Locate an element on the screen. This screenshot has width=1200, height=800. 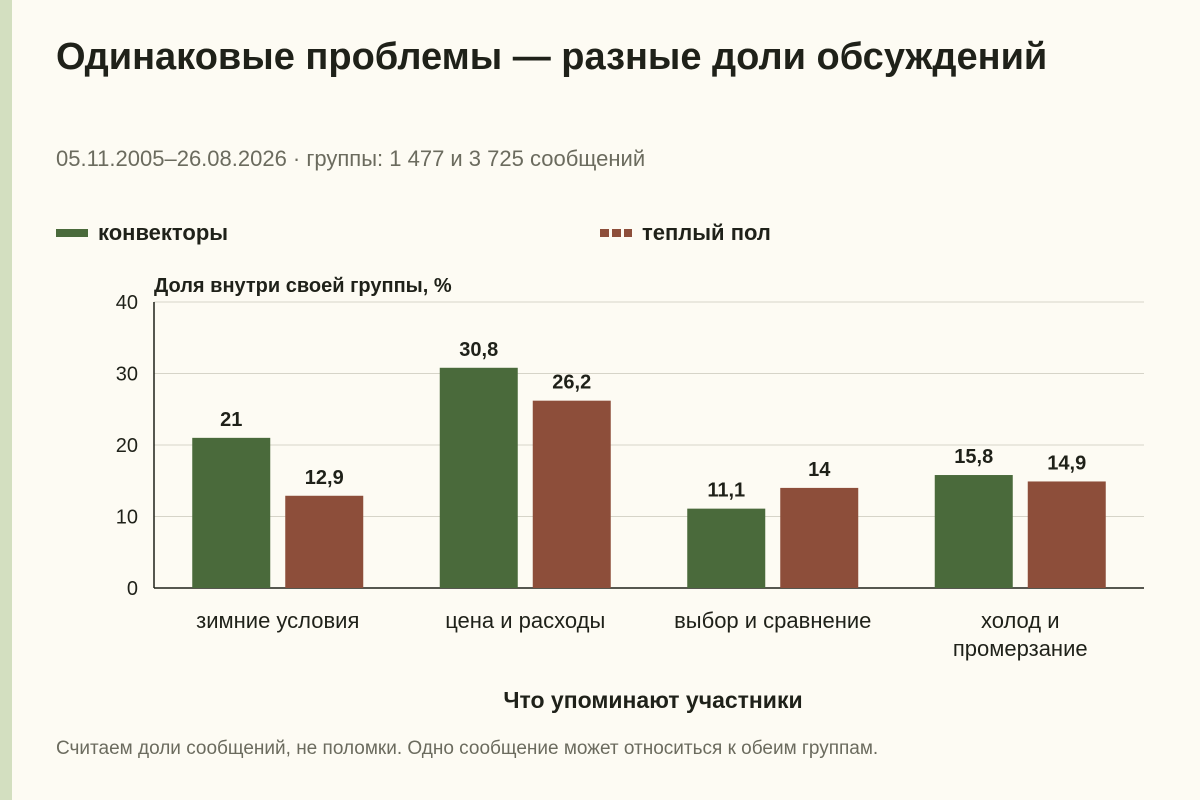
y-axis-title: Доля внутри своей группы, % is located at coordinates (303, 286).